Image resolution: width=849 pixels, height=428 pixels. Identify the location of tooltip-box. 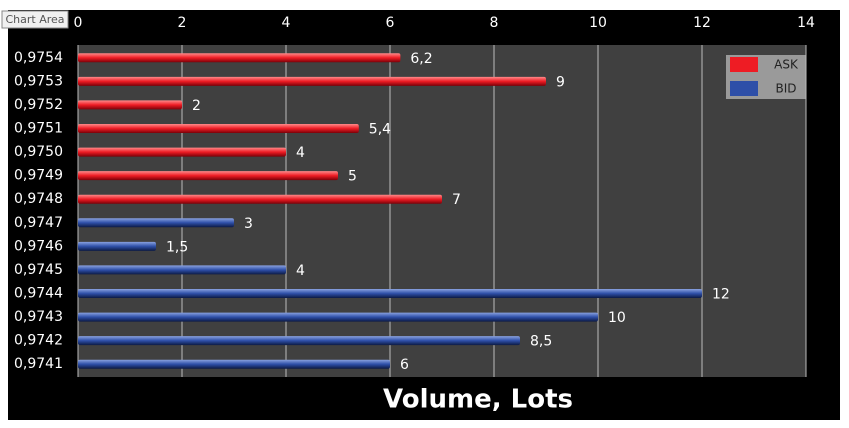
(35, 19).